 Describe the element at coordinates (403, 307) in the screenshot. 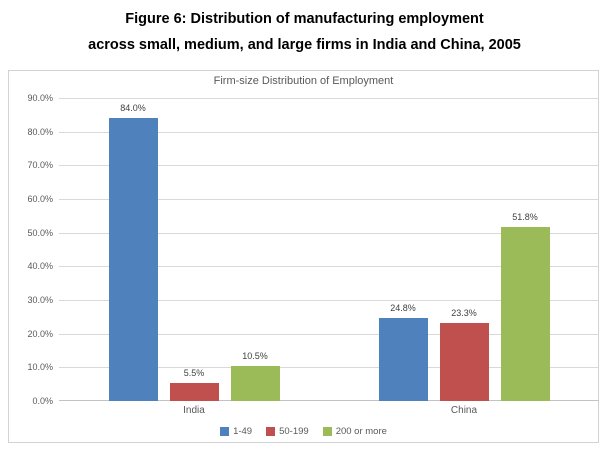

I see `bar-value-label: 24.8%` at that location.